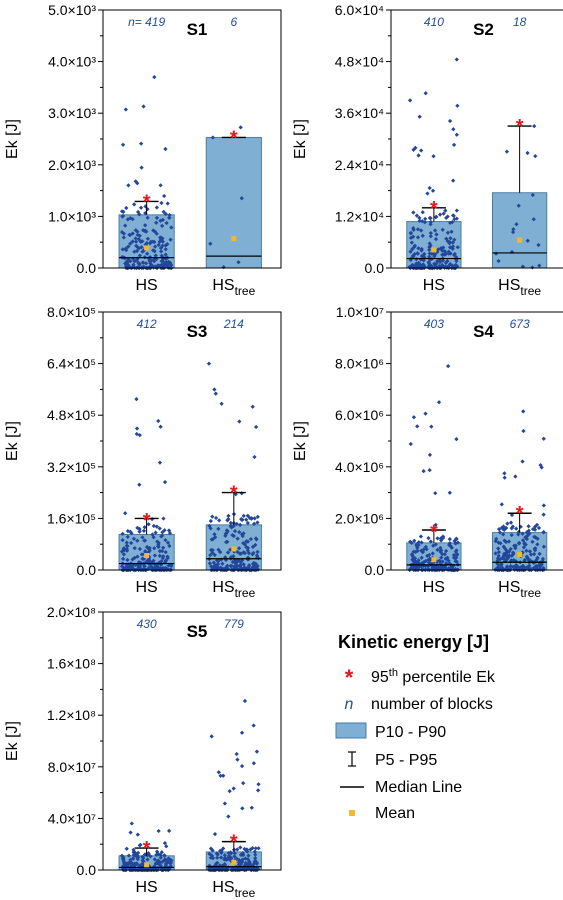 The height and width of the screenshot is (900, 563). I want to click on y-tick-label: 4.0×10⁷, so click(72, 818).